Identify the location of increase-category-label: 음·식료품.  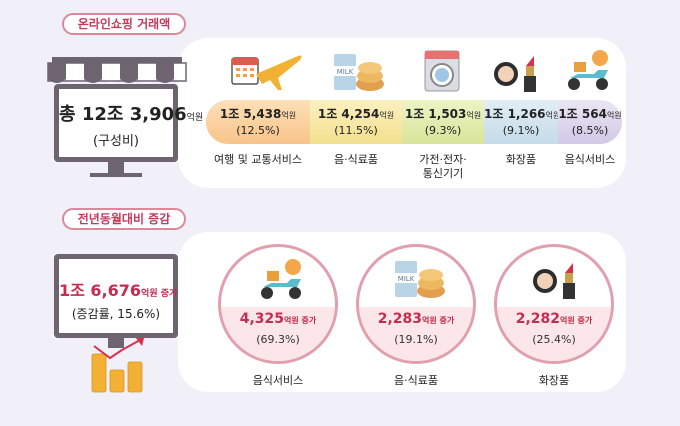
(416, 380).